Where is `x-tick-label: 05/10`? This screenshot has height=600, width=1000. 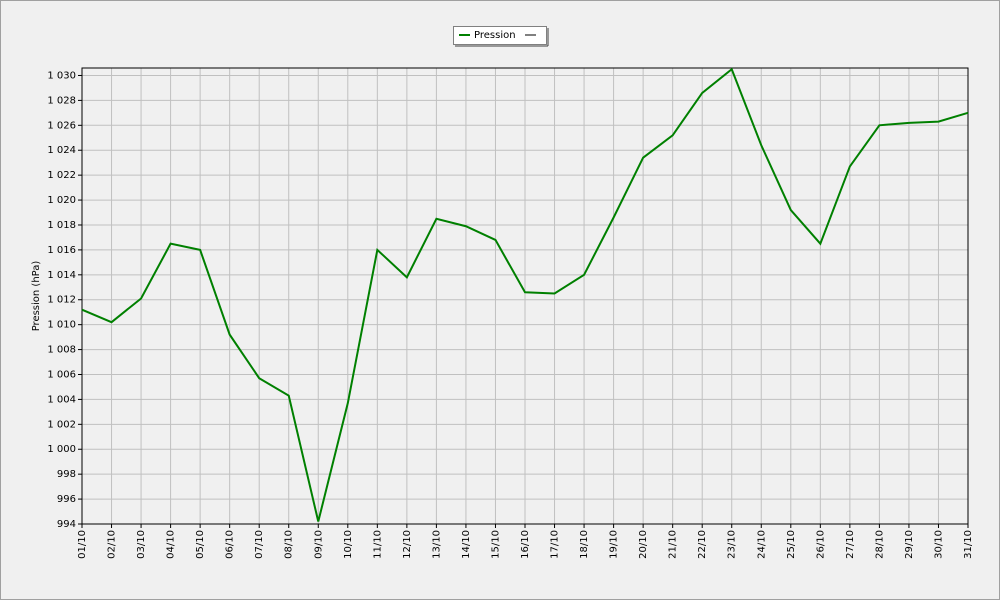
x-tick-label: 05/10 is located at coordinates (200, 544).